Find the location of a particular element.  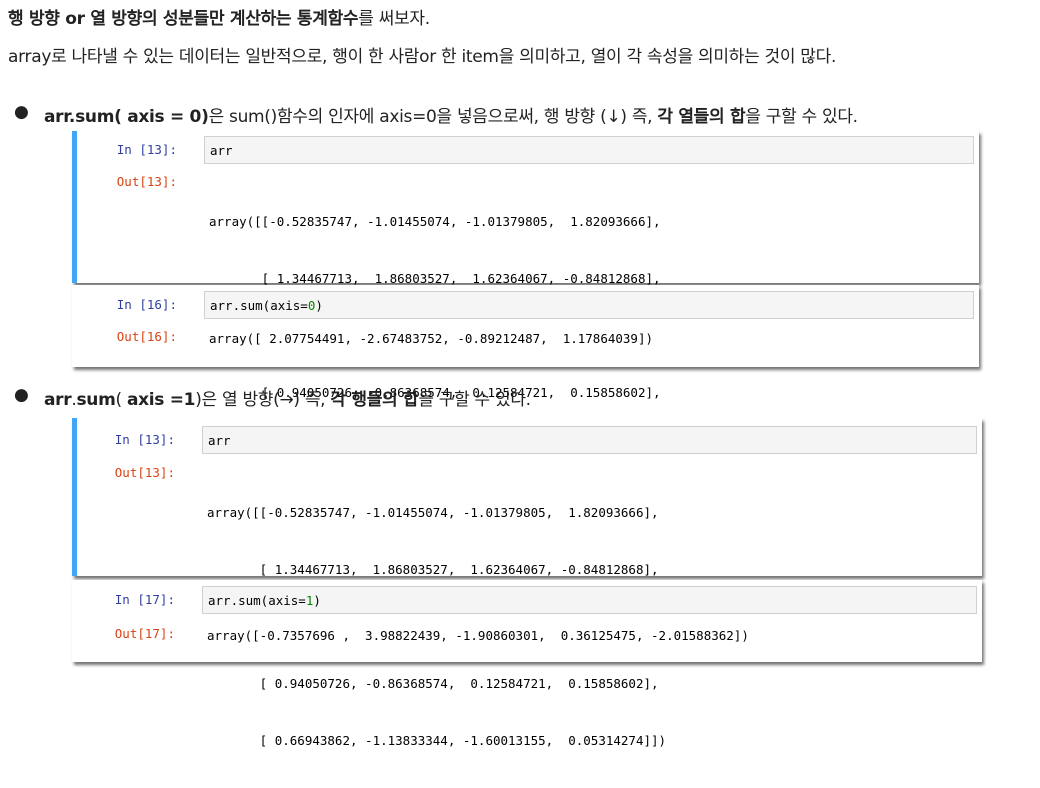

intro-title: 행 방향 or 열 방향의 성분들만 계산하는 통계함수를 써보자. is located at coordinates (219, 16).